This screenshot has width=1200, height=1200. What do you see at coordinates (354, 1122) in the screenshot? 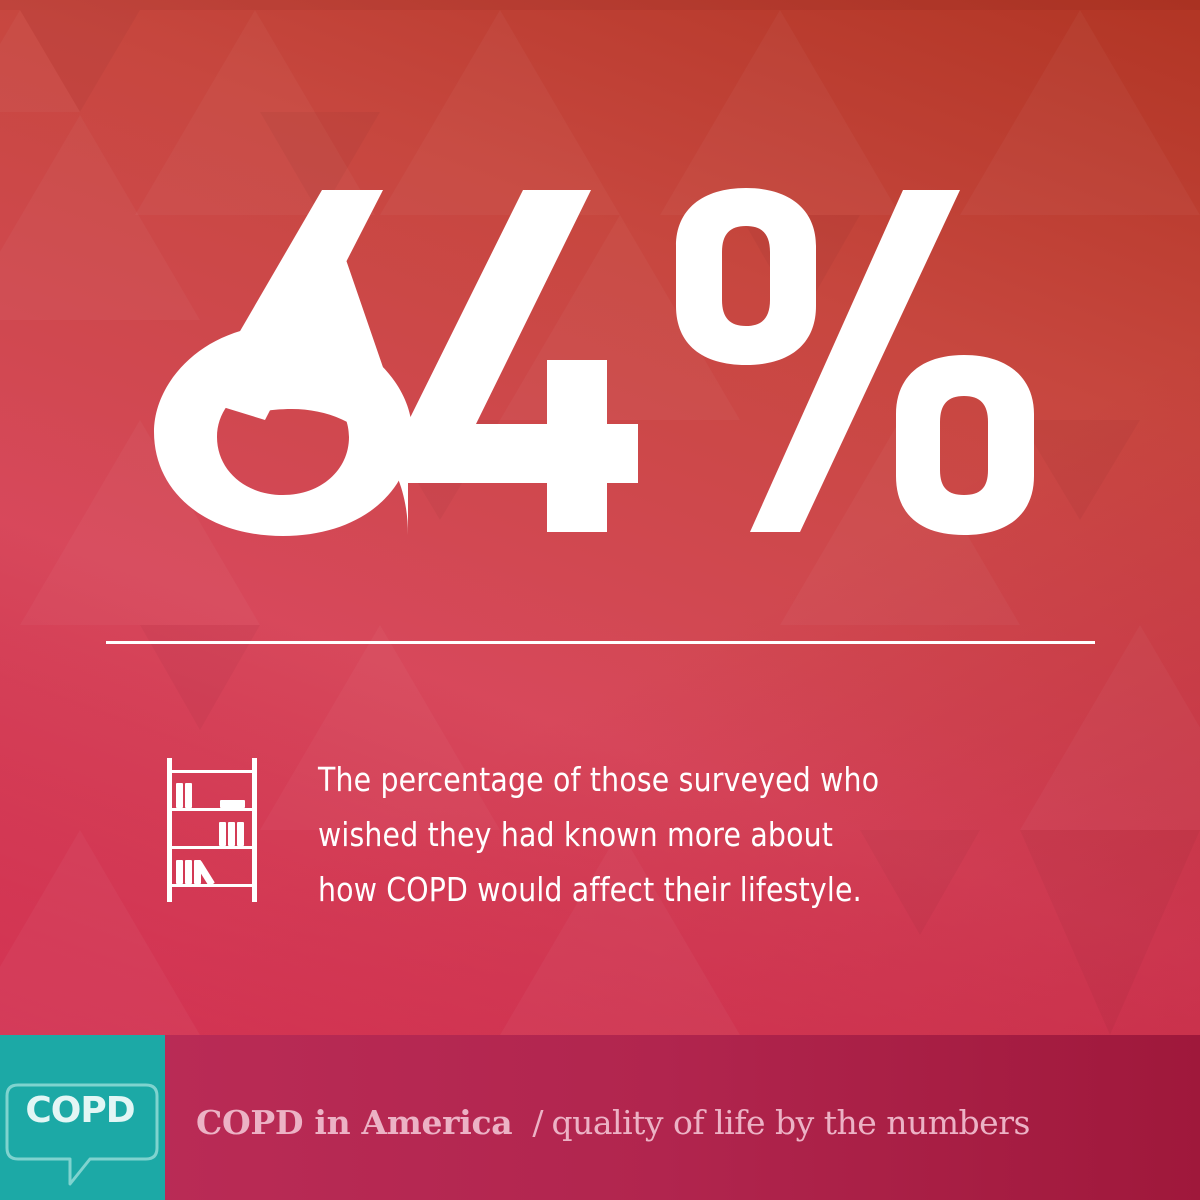
I see `brand-name: COPD in America` at bounding box center [354, 1122].